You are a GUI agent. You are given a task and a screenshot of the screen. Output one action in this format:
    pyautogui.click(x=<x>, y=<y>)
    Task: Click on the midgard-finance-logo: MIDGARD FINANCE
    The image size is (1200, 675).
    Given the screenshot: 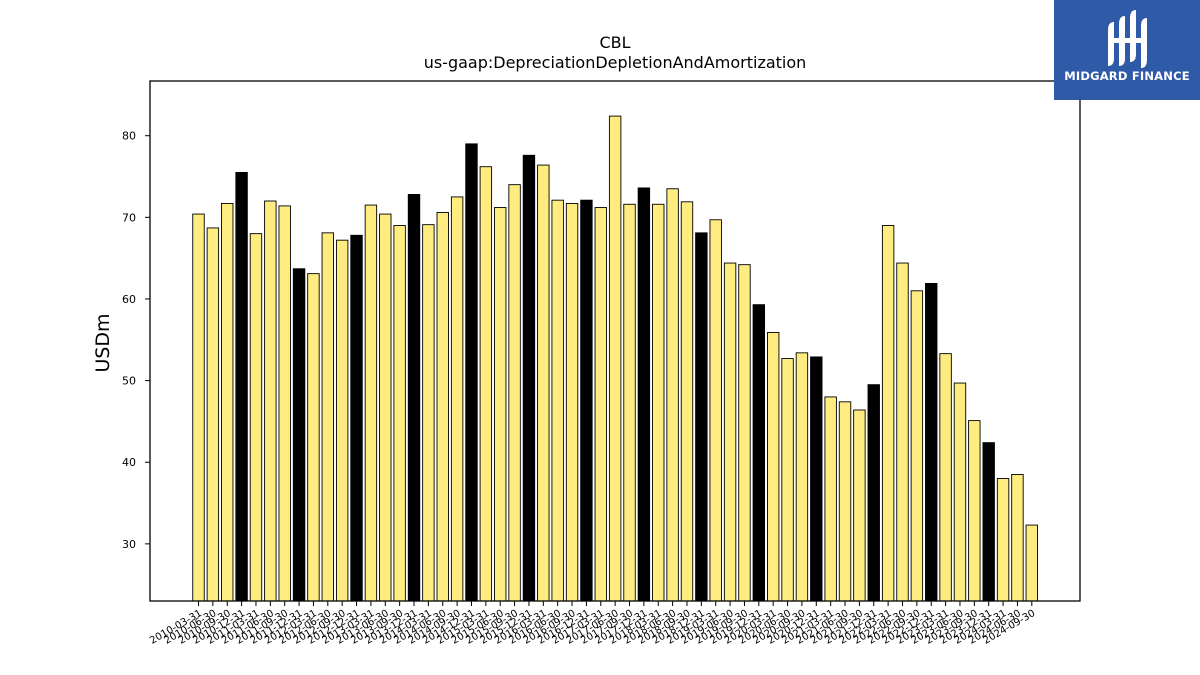 What is the action you would take?
    pyautogui.click(x=1127, y=50)
    